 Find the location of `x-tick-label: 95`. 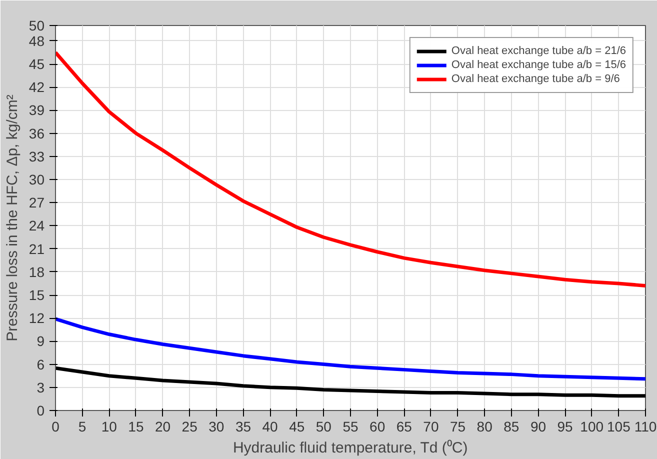

x-tick-label: 95 is located at coordinates (565, 426).